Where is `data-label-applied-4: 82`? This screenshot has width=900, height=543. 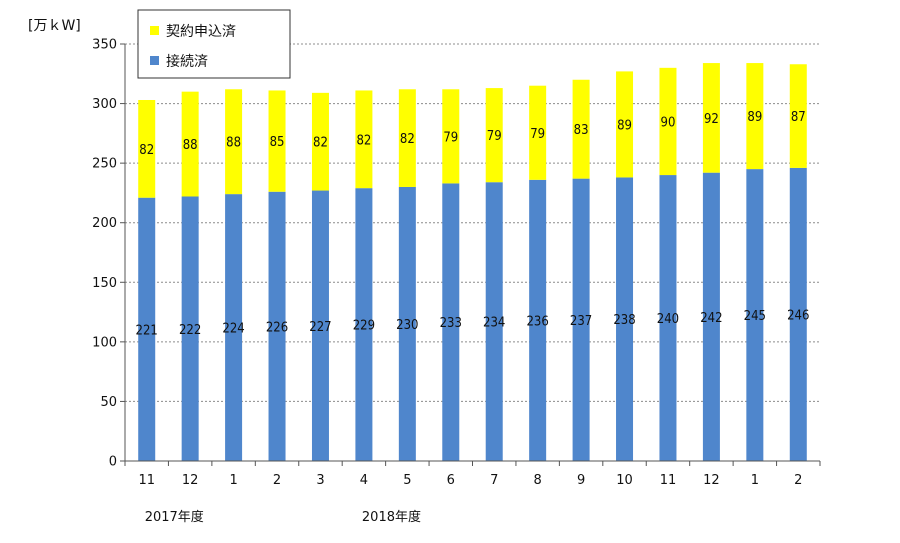 data-label-applied-4: 82 is located at coordinates (320, 143).